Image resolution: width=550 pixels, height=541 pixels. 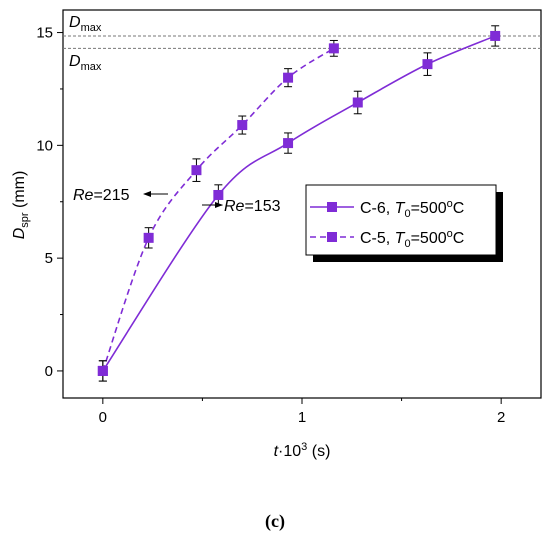 I want to click on annotation-re215: Re=215, so click(x=120, y=195).